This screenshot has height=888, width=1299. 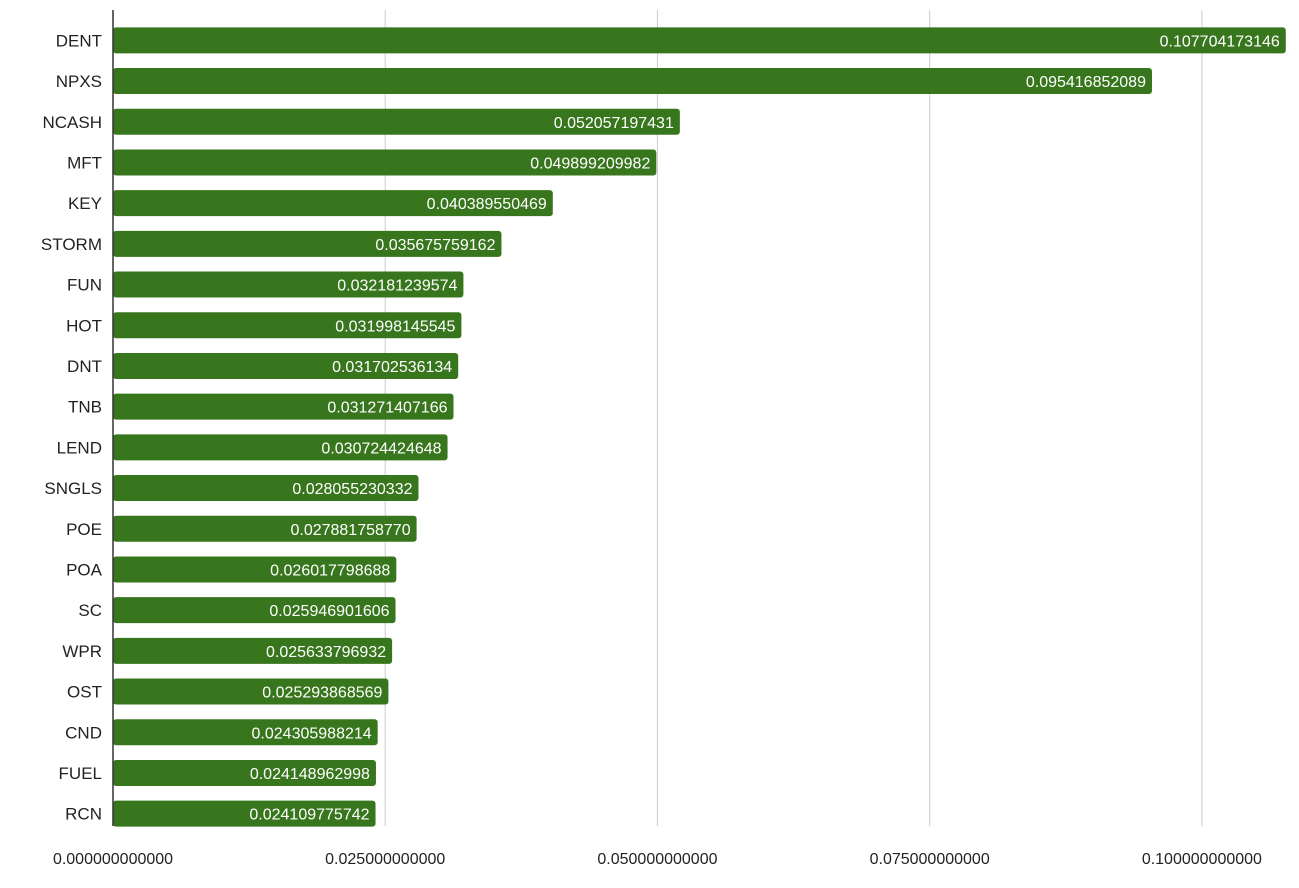 I want to click on value-label: 0.027881758770, so click(x=350, y=530).